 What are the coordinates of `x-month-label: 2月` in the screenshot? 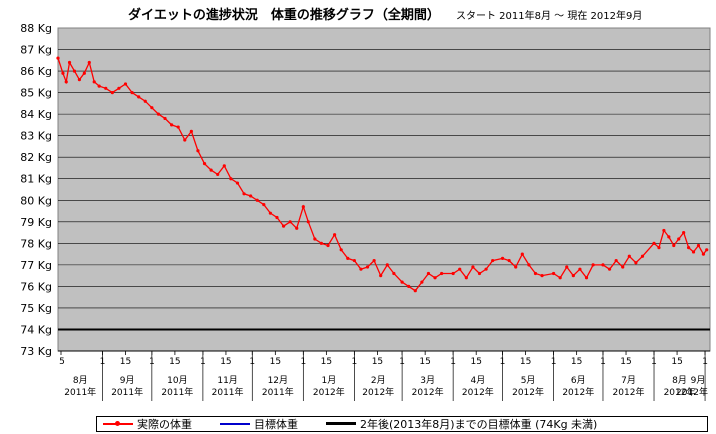 It's located at (378, 380).